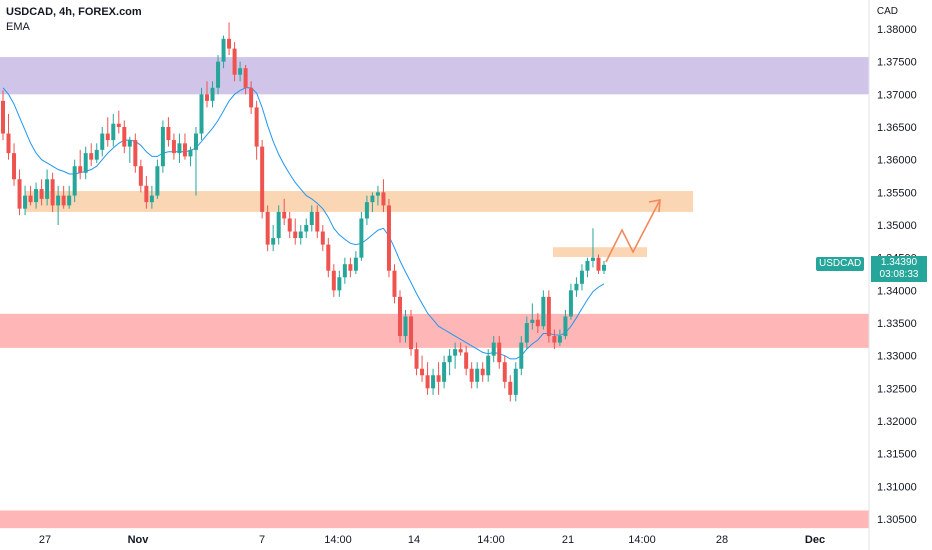 This screenshot has height=550, width=932. Describe the element at coordinates (897, 226) in the screenshot. I see `price-tick-label: 1.35000` at that location.